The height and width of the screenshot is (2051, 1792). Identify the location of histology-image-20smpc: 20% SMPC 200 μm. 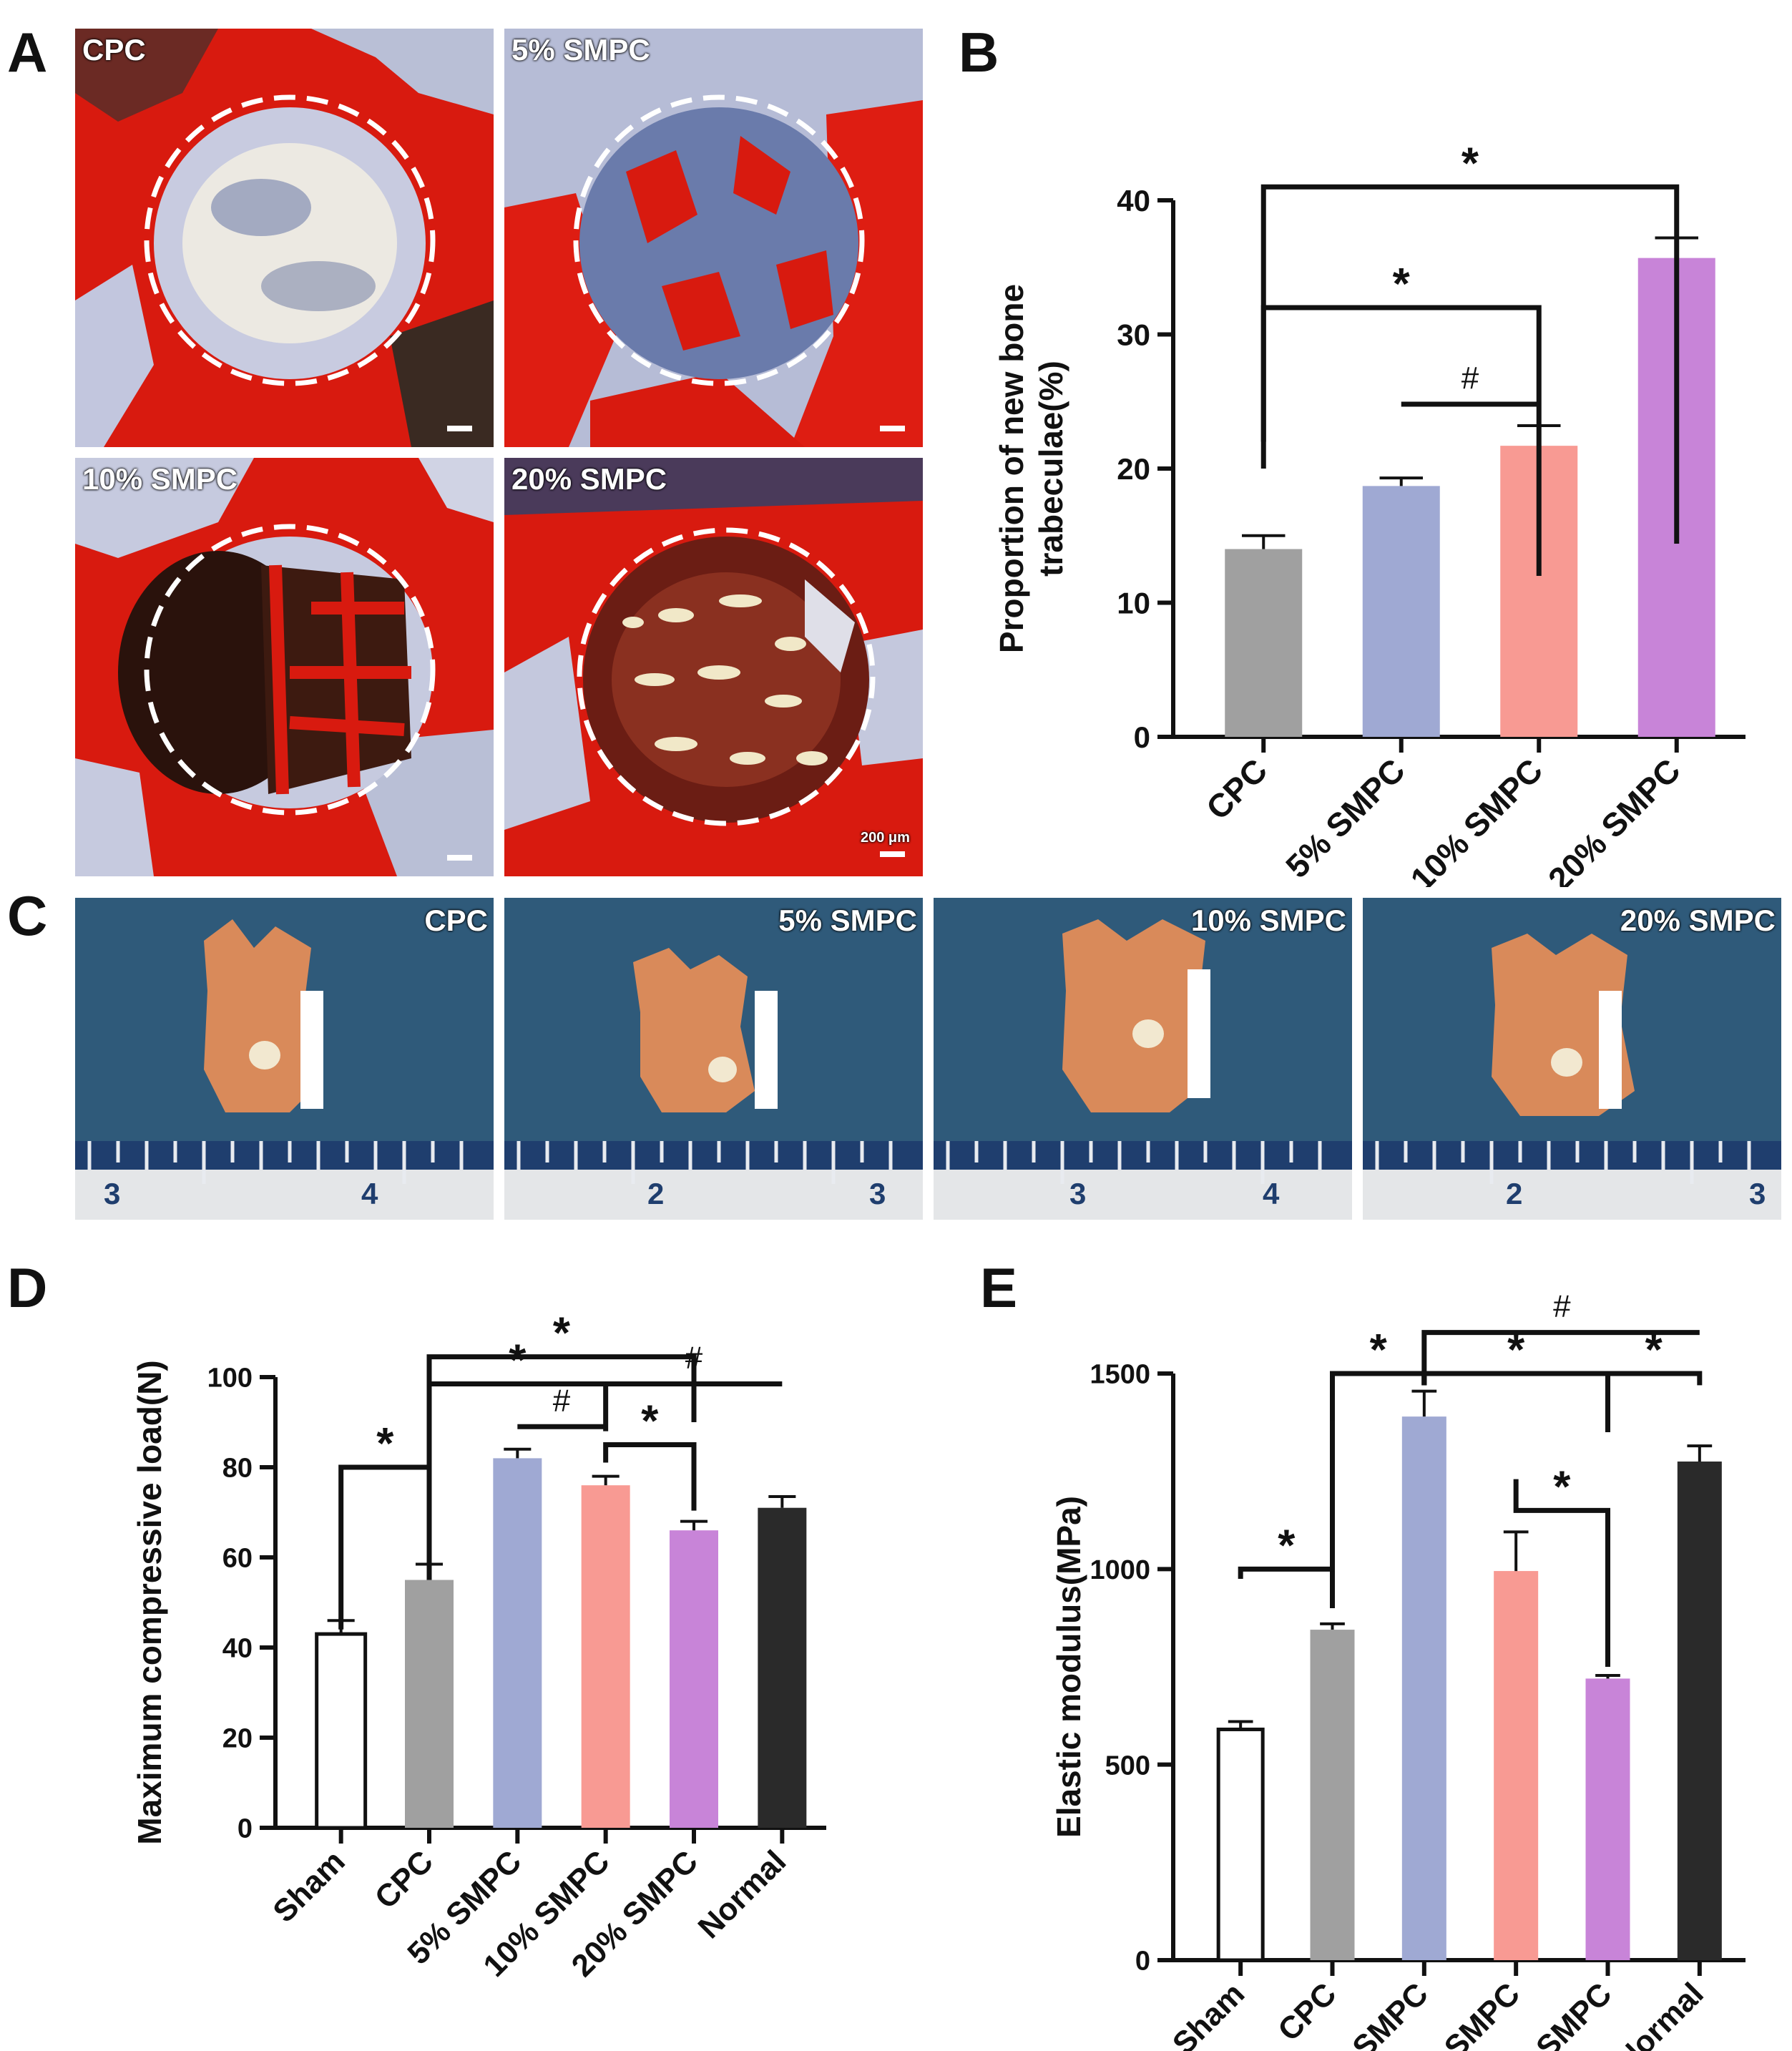
(713, 667).